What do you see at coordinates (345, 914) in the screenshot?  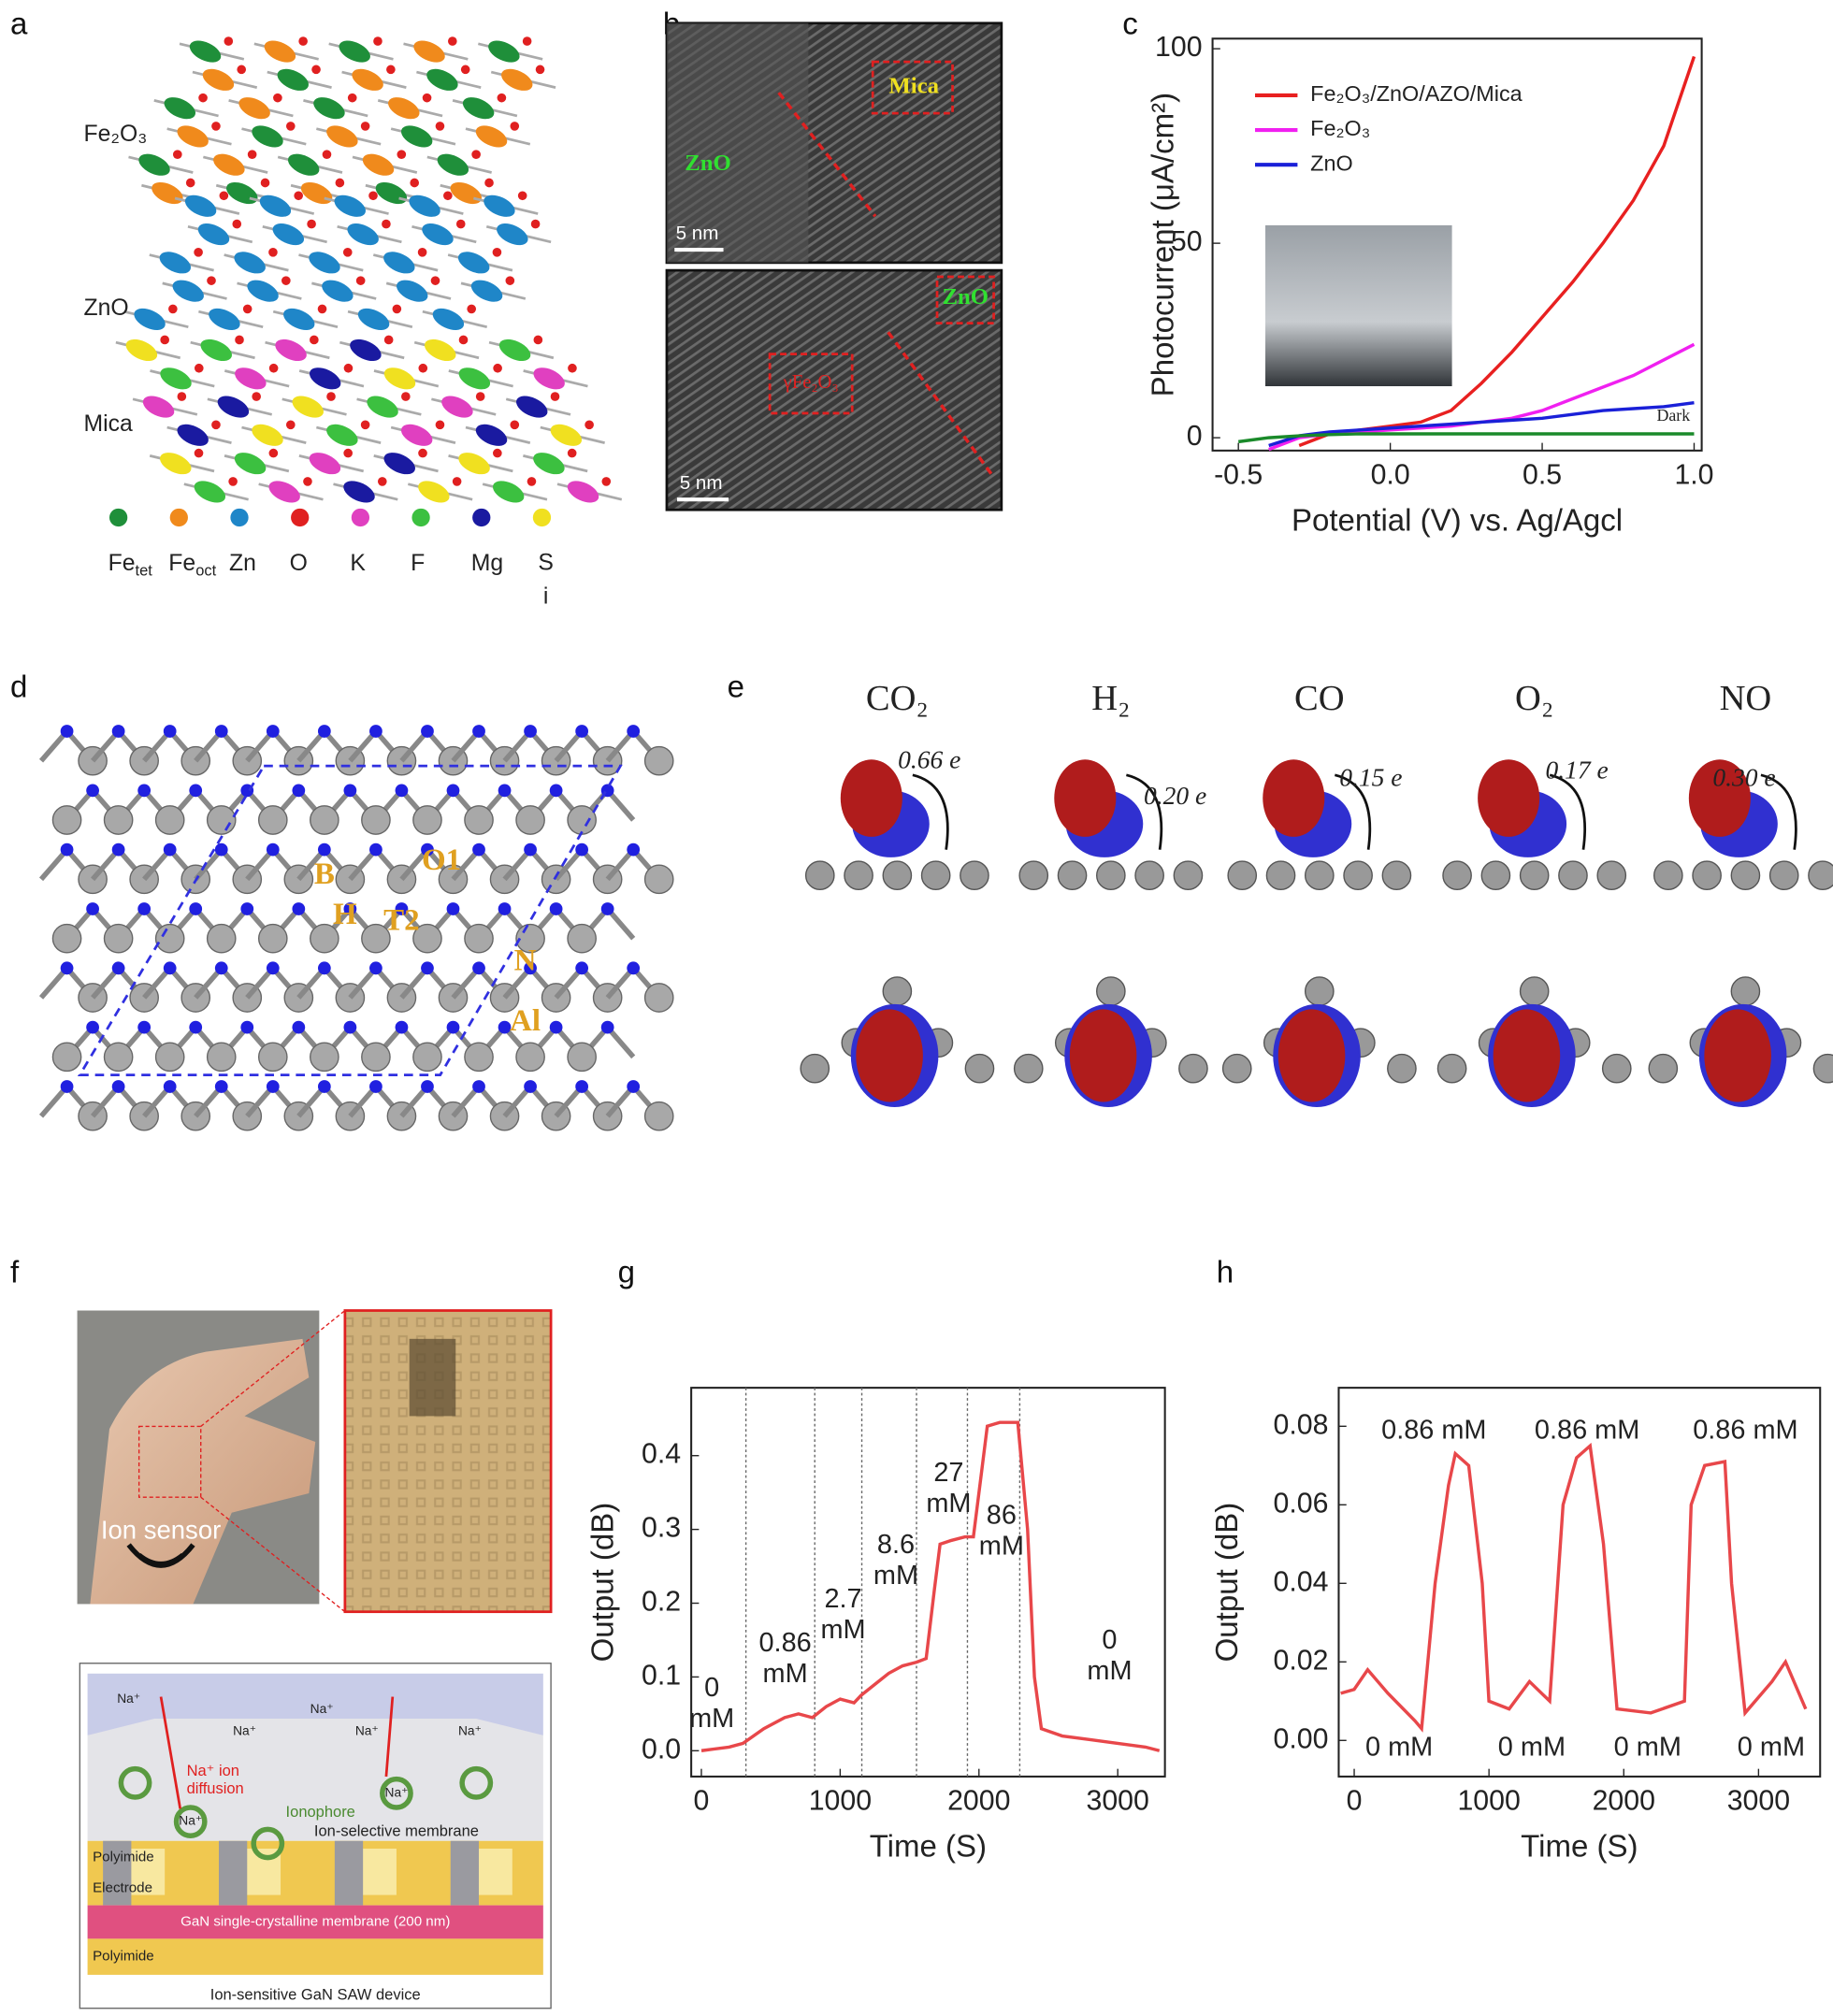 I see `site-label: H` at bounding box center [345, 914].